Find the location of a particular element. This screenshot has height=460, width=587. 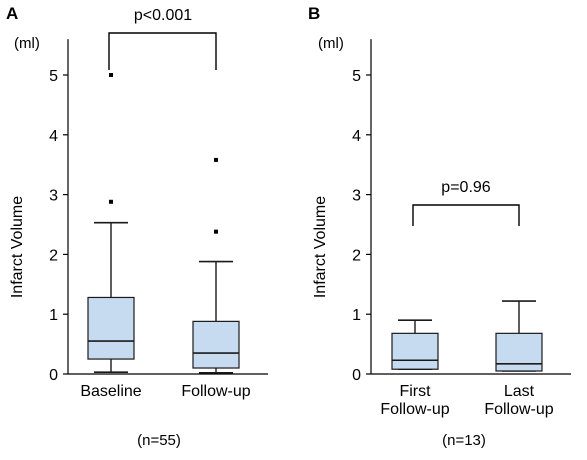

box-1: Baseline is located at coordinates (111, 236).